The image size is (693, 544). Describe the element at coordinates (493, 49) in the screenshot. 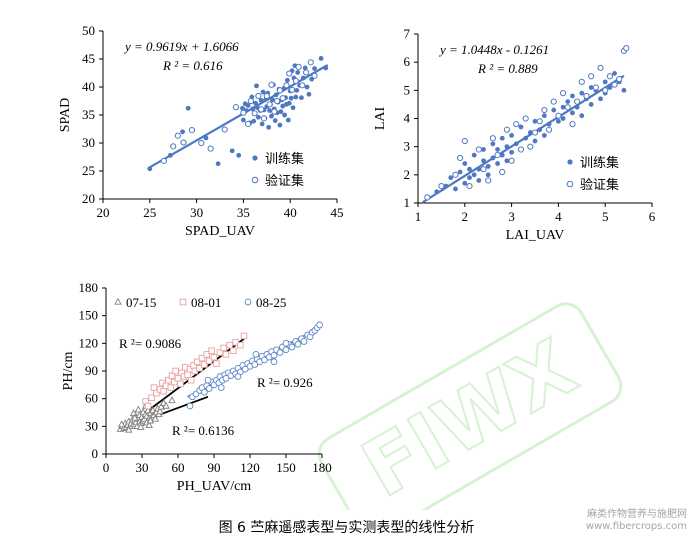

I see `lai-equation: y = 1.0448x - 0.1261` at that location.